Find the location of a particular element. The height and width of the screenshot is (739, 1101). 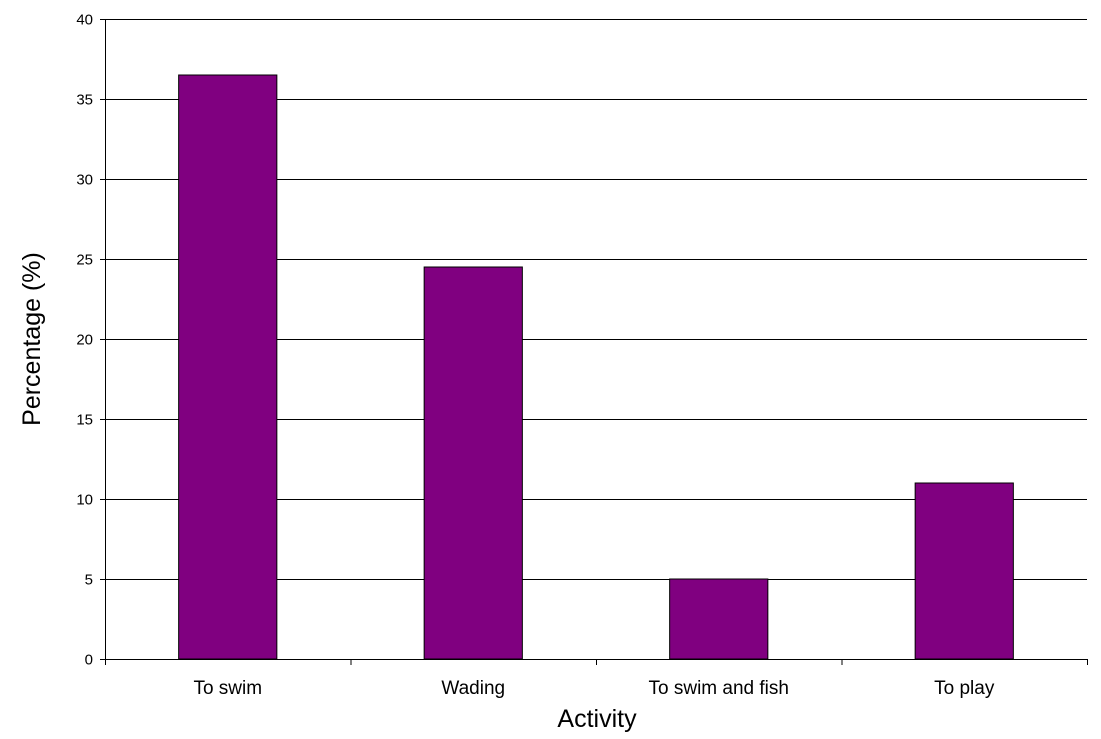

x-category-label: To swim and fish is located at coordinates (719, 688).